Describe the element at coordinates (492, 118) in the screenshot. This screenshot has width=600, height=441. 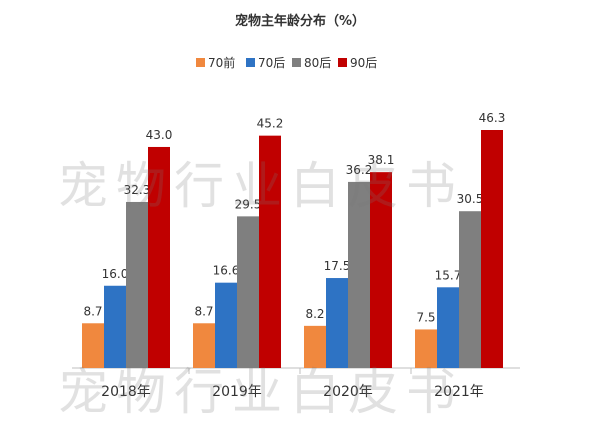
I see `data-label: 46.3` at that location.